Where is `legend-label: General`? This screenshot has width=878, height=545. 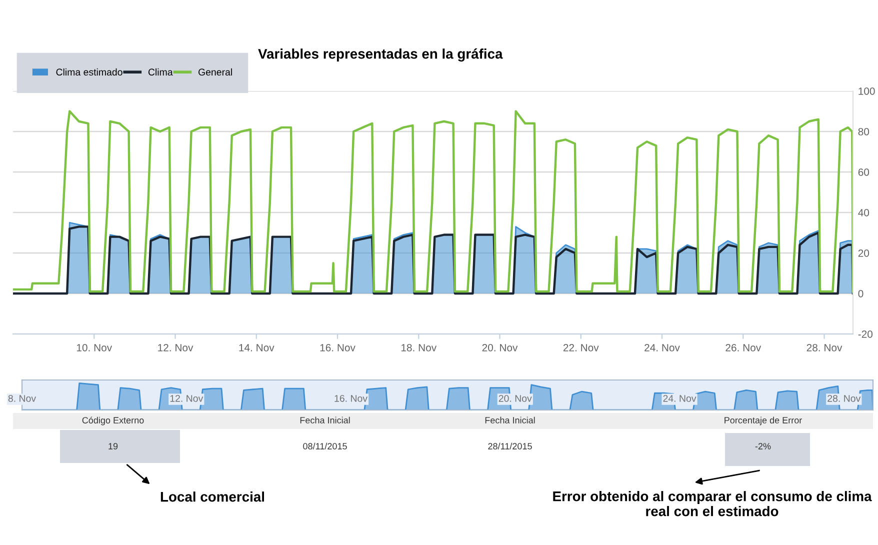 legend-label: General is located at coordinates (215, 72).